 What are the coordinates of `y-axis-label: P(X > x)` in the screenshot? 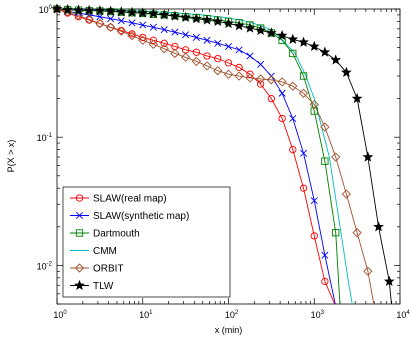 It's located at (11, 156).